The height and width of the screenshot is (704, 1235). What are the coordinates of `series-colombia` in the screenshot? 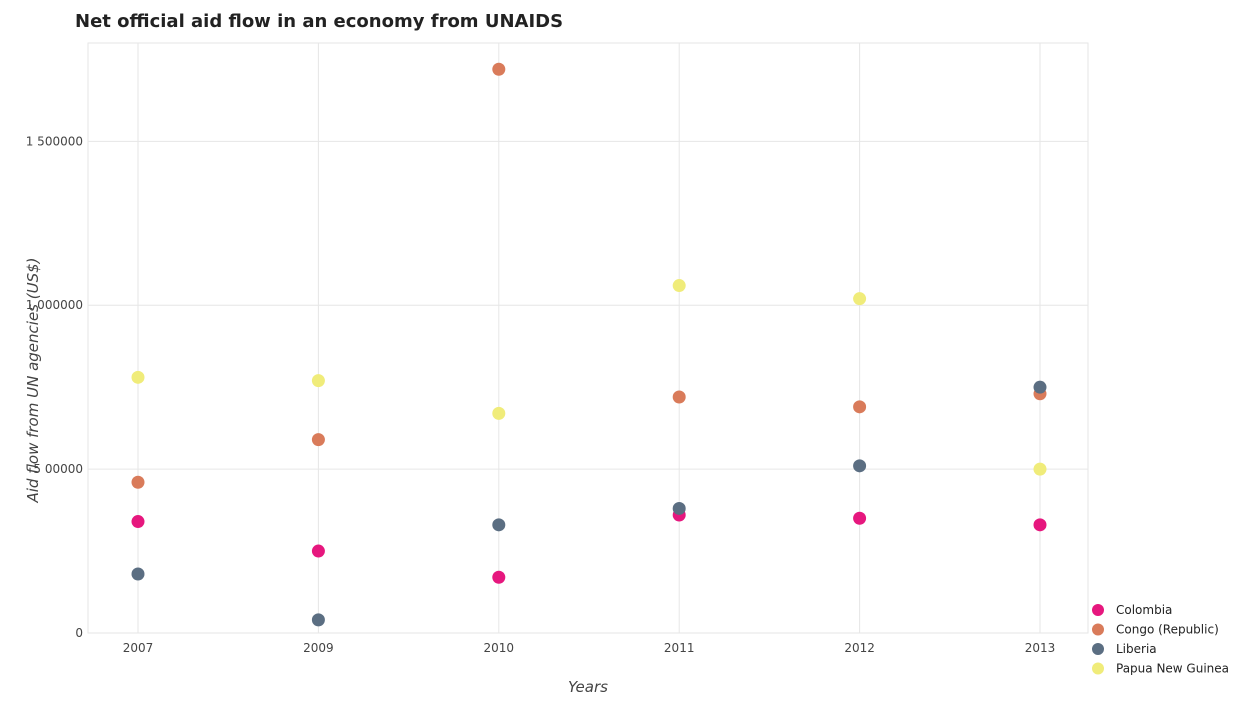 It's located at (589, 546).